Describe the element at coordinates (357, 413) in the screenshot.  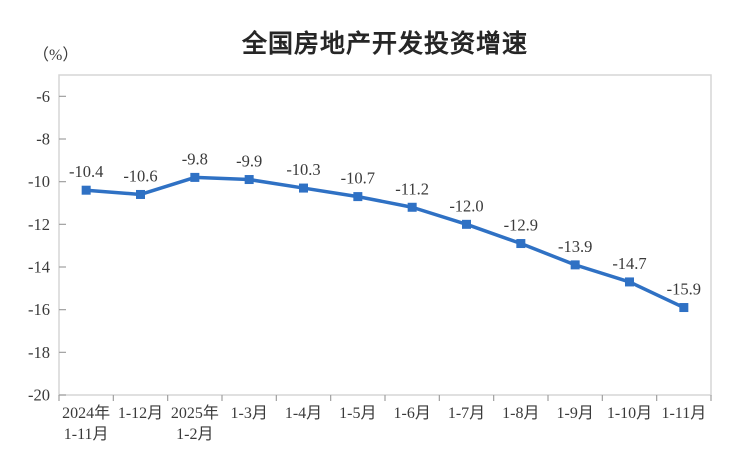
I see `x-category-label: 1-5月` at that location.